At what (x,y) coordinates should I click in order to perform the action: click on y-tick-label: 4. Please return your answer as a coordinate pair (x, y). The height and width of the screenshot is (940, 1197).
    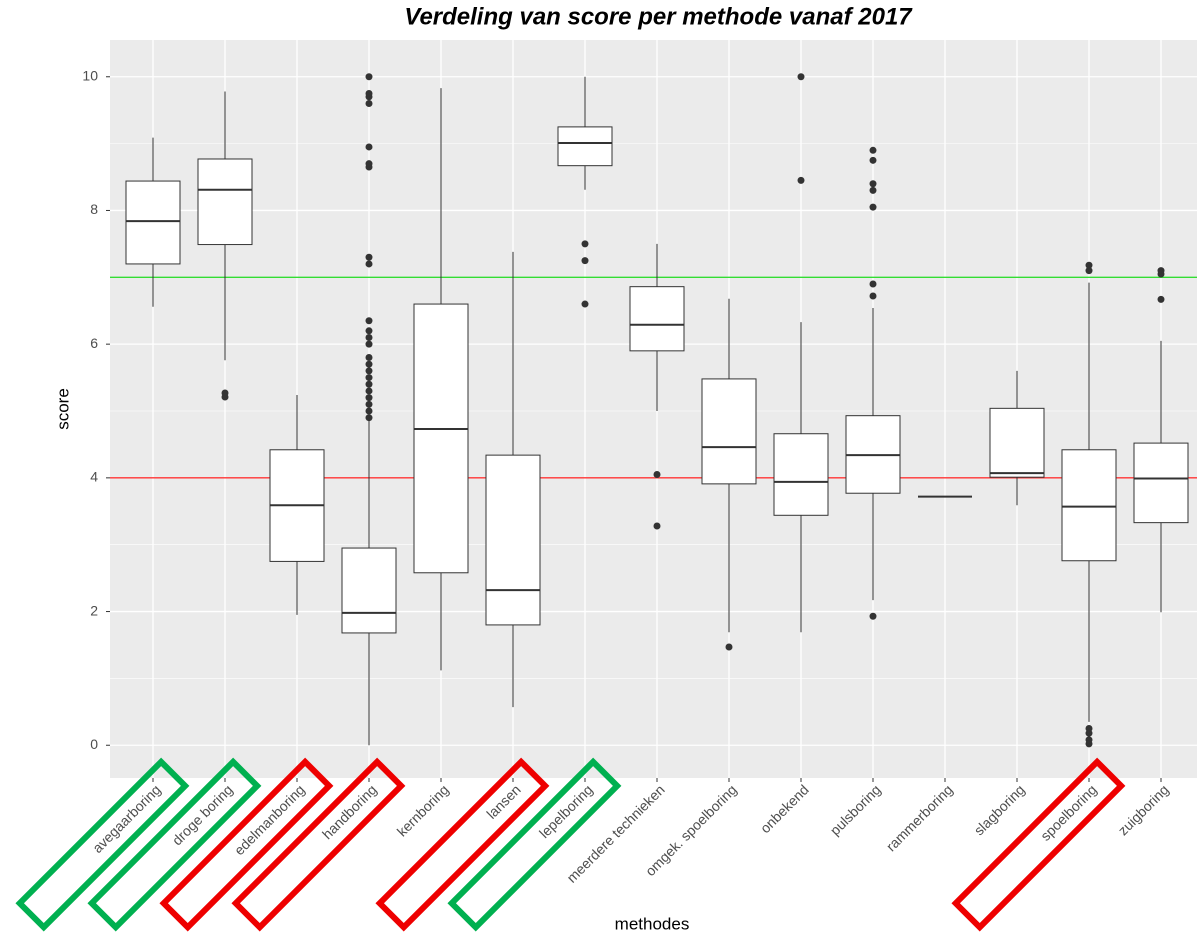
    Looking at the image, I should click on (94, 477).